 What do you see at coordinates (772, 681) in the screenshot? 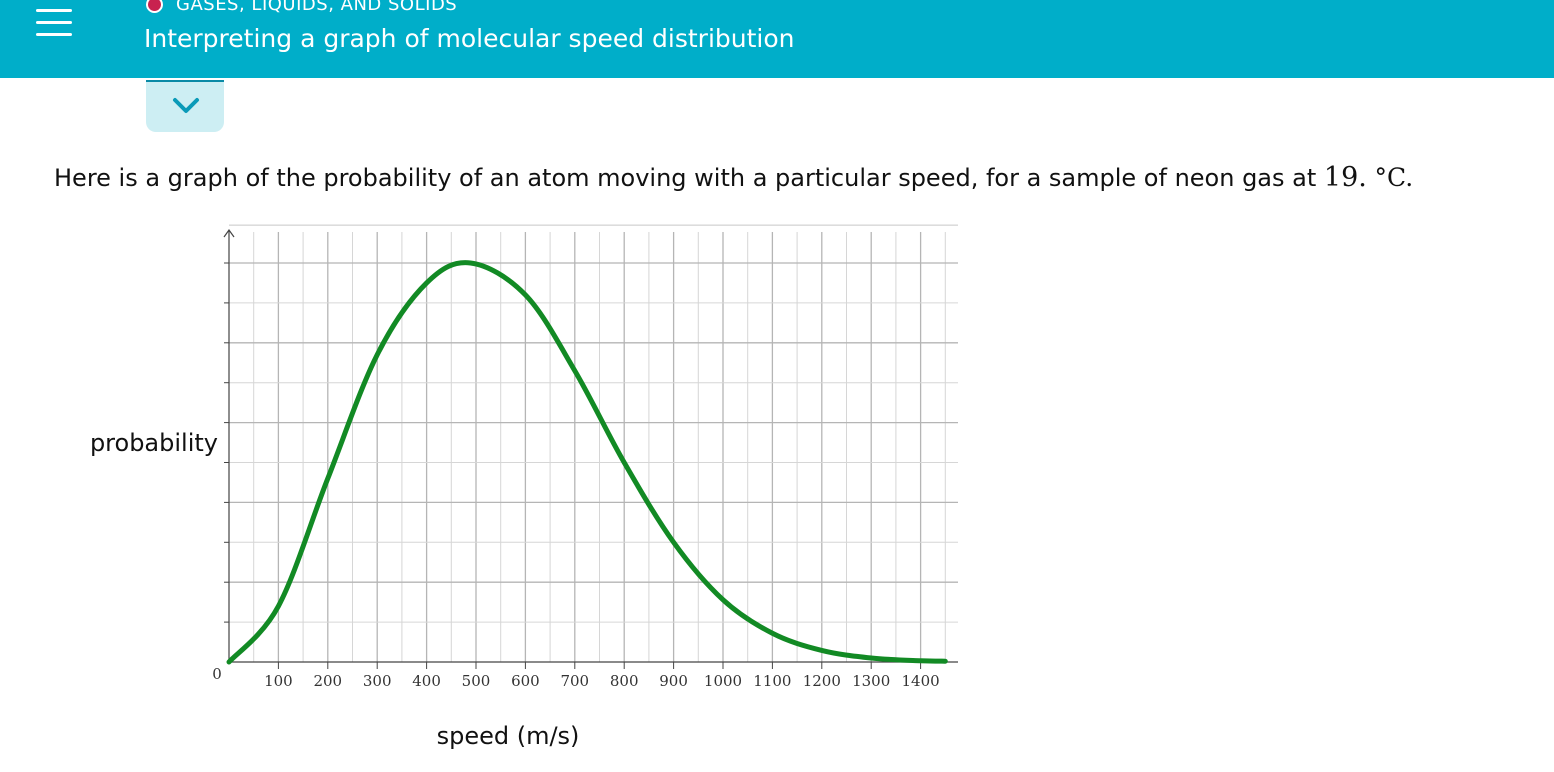
I see `x-tick-label: 1100` at bounding box center [772, 681].